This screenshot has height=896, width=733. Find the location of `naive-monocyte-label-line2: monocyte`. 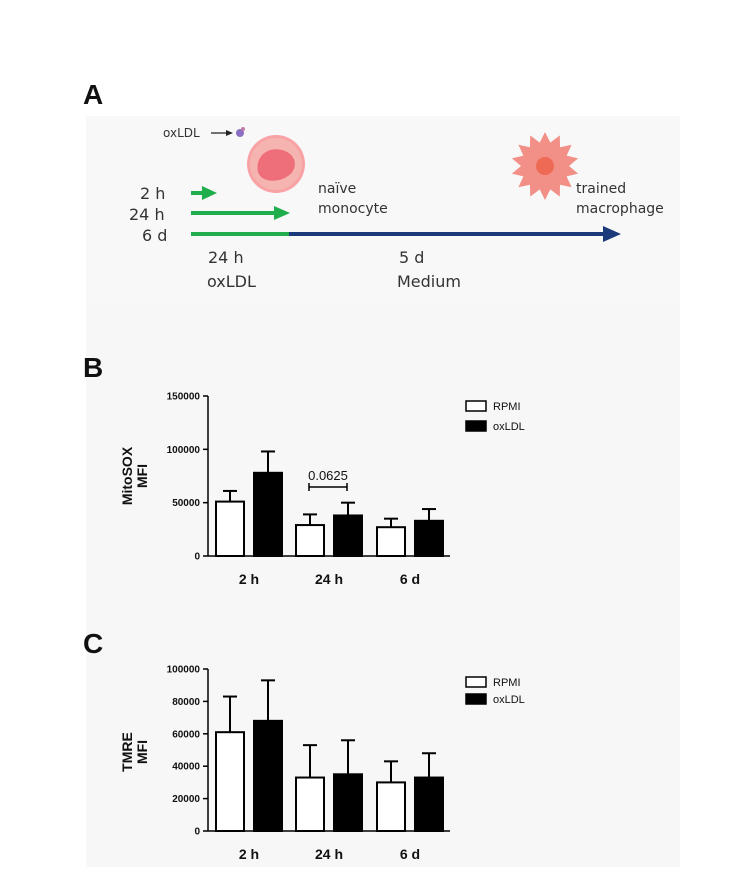

naive-monocyte-label-line2: monocyte is located at coordinates (353, 209).